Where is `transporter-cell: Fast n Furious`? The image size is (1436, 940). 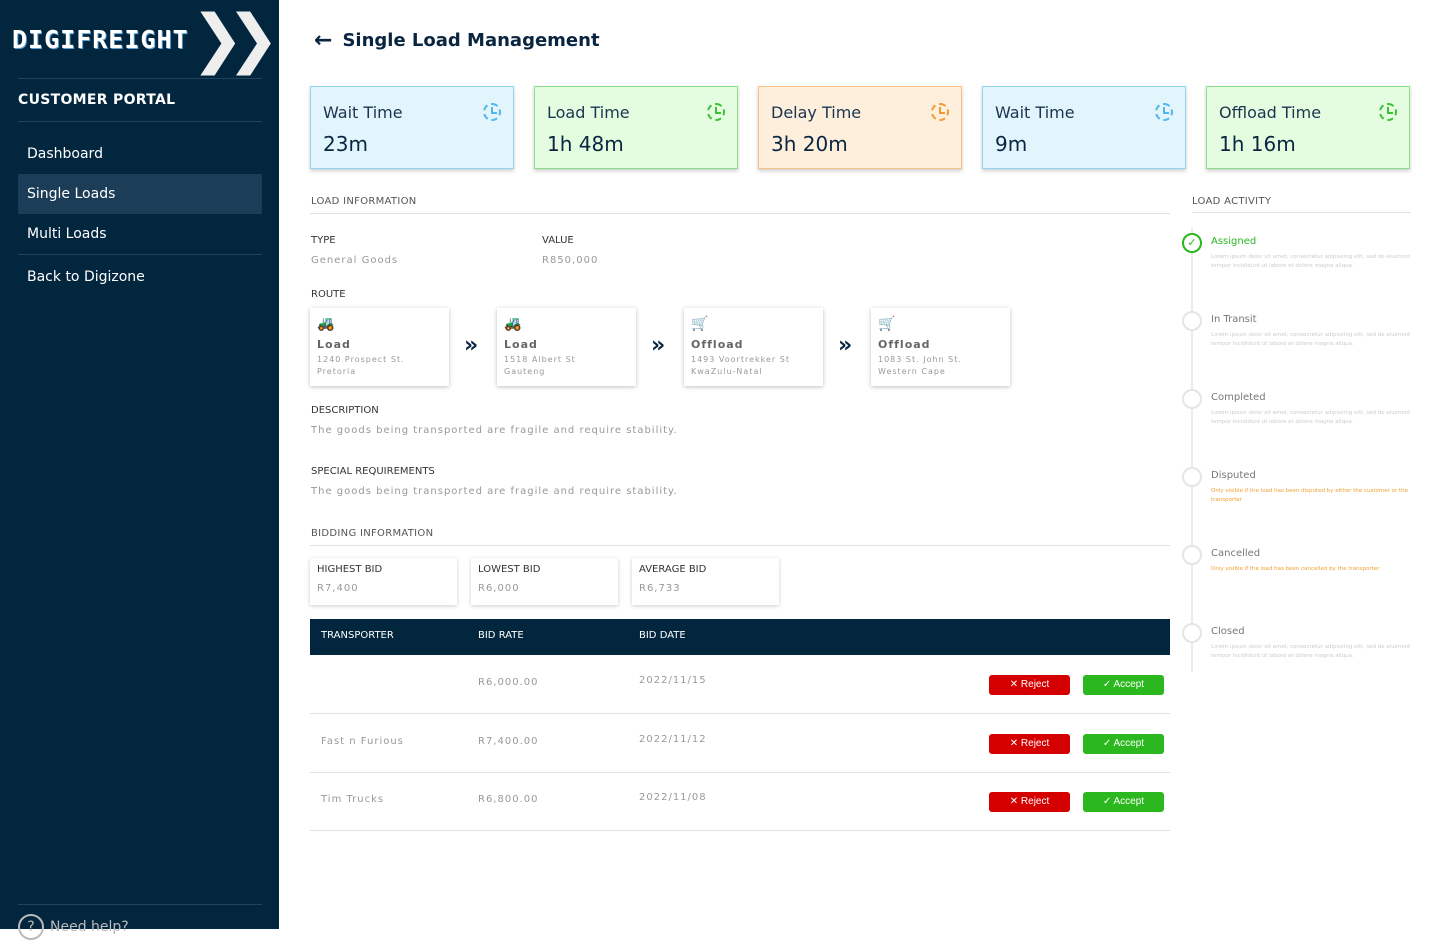
transporter-cell: Fast n Furious is located at coordinates (362, 741).